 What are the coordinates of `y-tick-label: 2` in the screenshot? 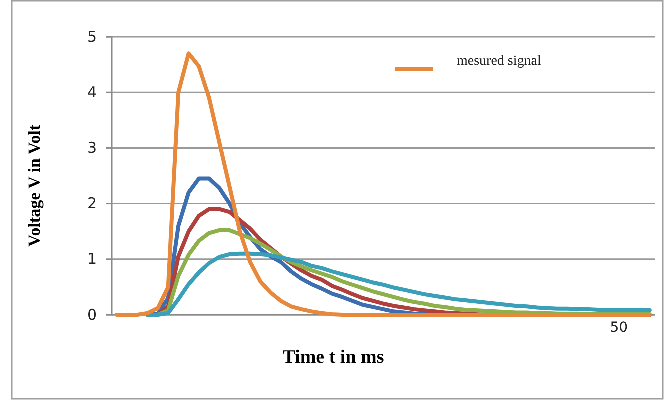 It's located at (92, 203).